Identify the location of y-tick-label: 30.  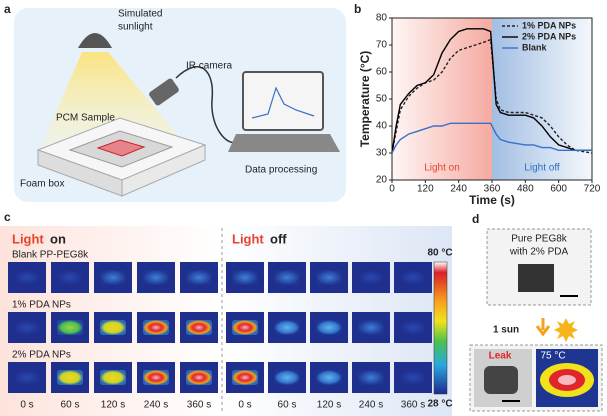
(382, 153).